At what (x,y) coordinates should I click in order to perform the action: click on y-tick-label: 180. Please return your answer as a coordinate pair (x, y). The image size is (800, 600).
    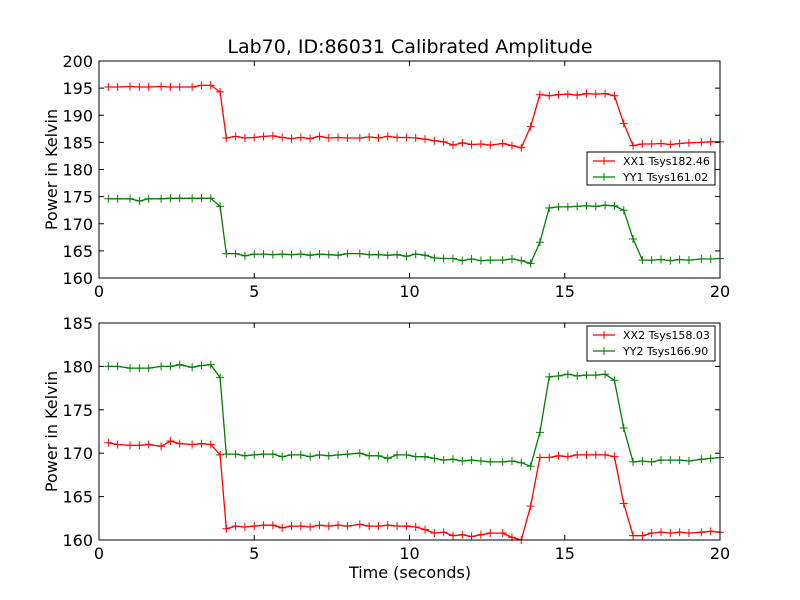
    Looking at the image, I should click on (77, 366).